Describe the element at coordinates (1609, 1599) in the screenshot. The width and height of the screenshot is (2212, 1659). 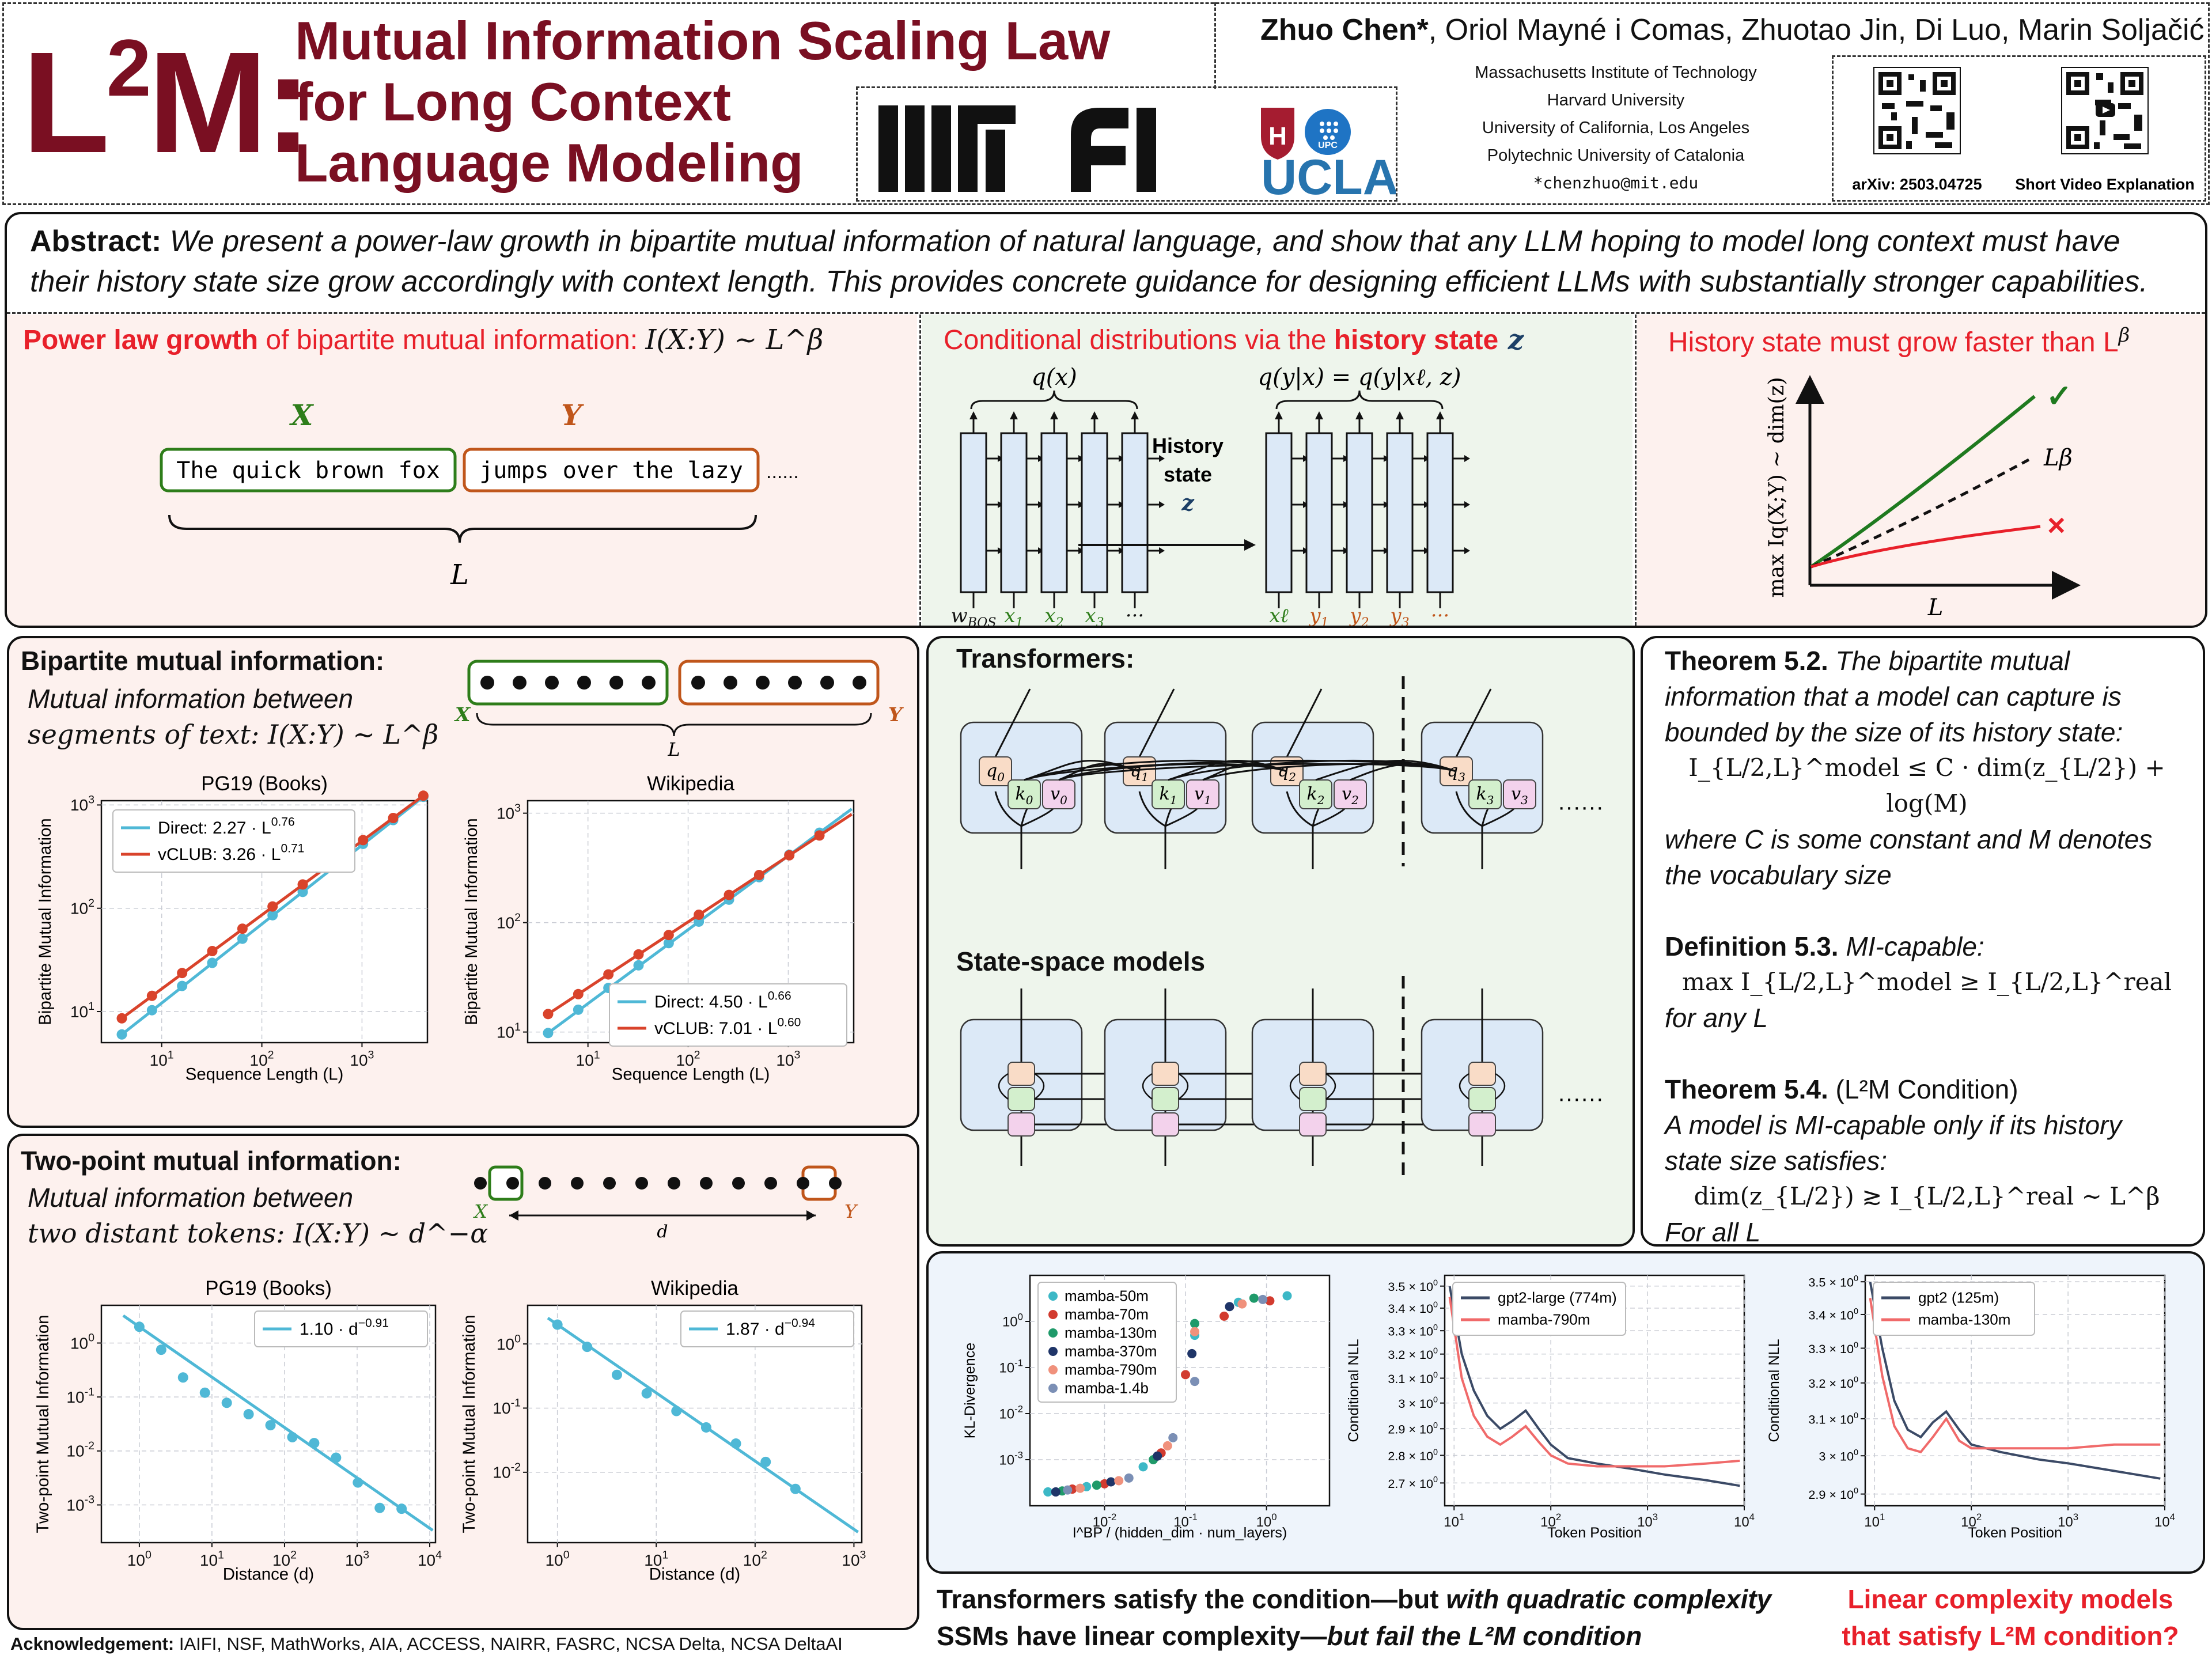
I see `conclusion-1b: with quadratic complexity` at that location.